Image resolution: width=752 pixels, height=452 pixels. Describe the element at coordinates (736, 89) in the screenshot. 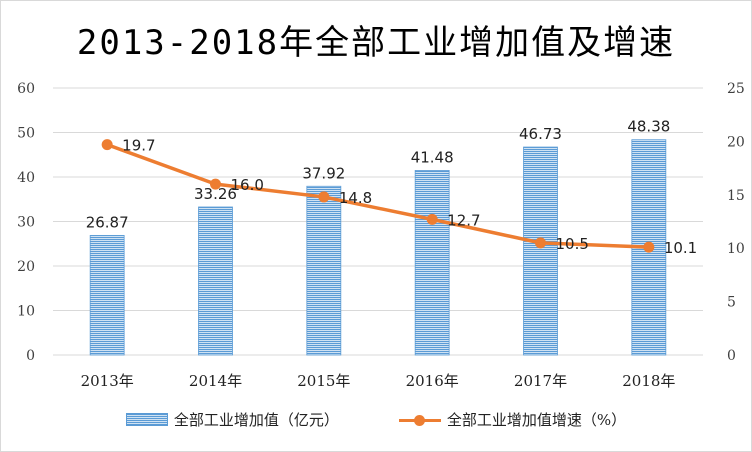

I see `y-right-tick-label: 25` at that location.